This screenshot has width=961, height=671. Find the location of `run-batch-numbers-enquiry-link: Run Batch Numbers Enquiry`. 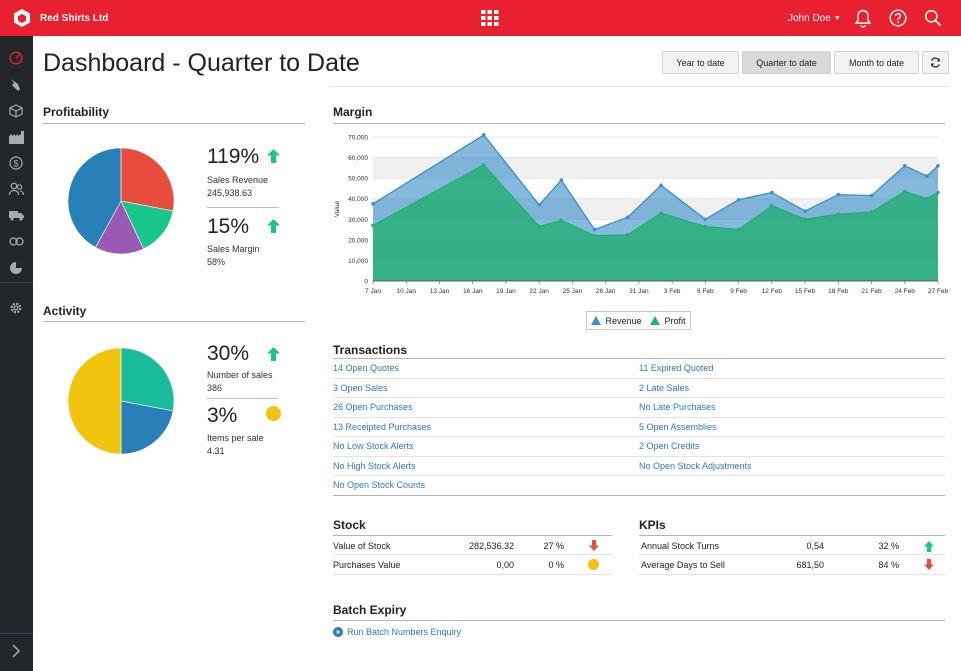

run-batch-numbers-enquiry-link: Run Batch Numbers Enquiry is located at coordinates (397, 632).